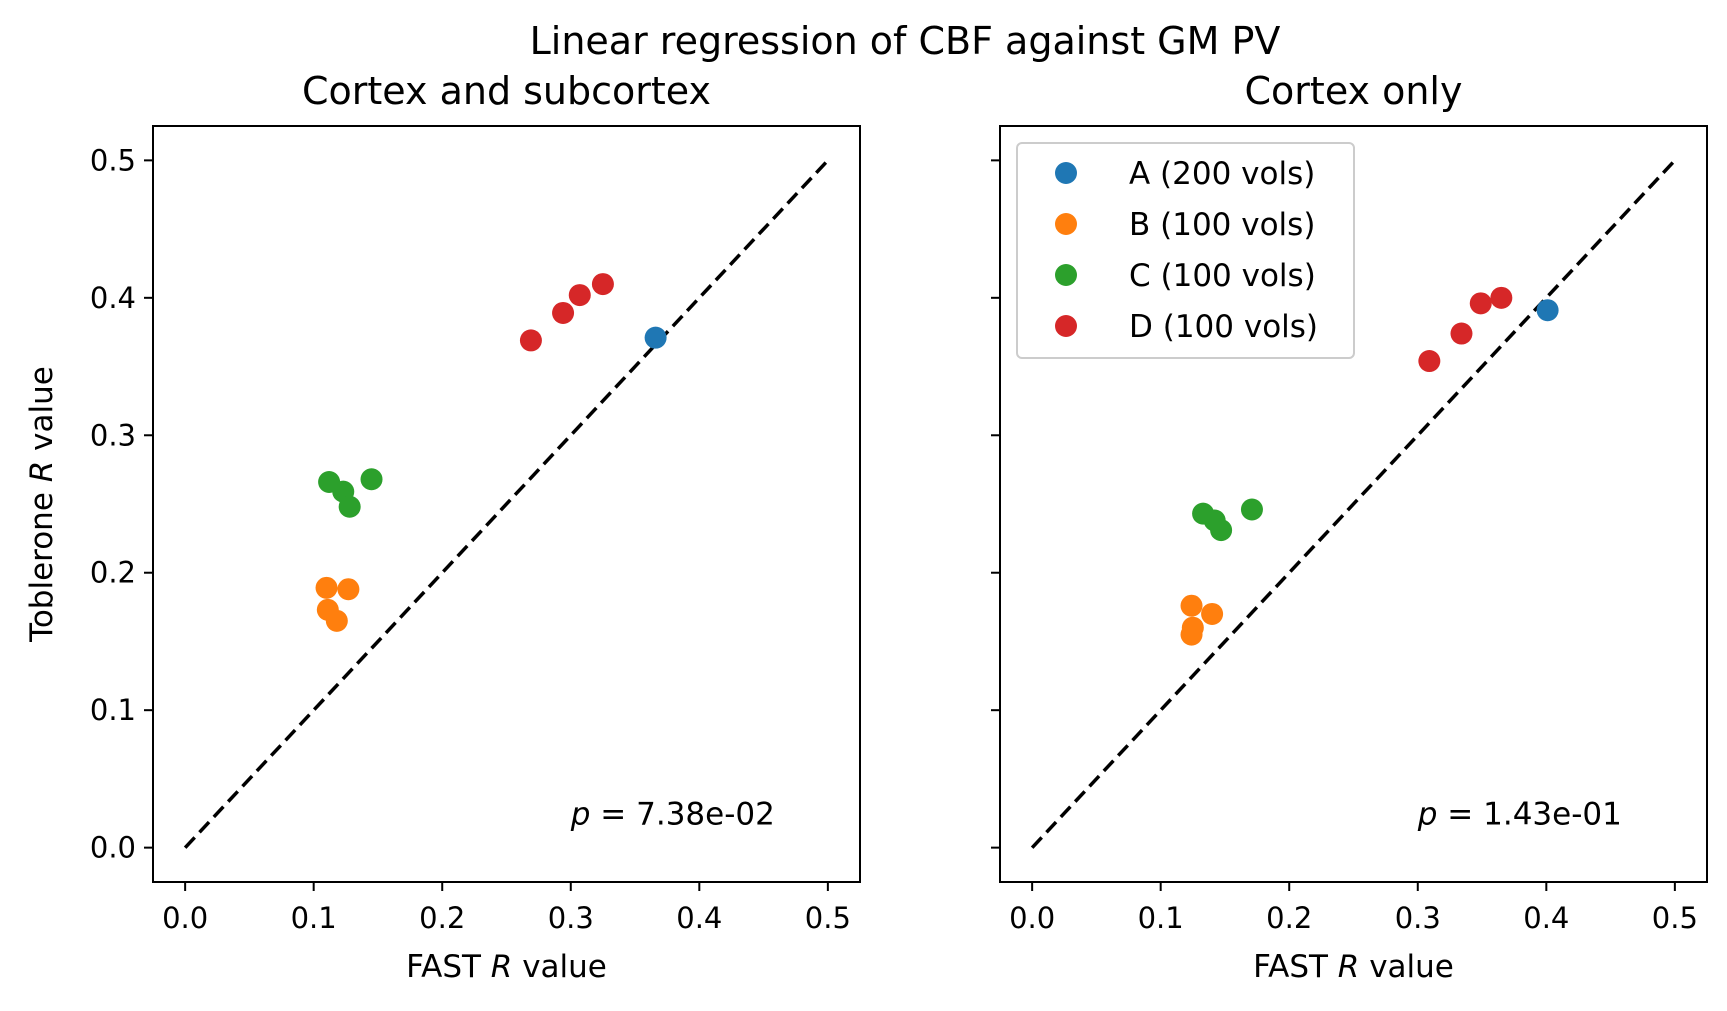  What do you see at coordinates (506, 91) in the screenshot?
I see `panel-title: Cortex and subcortex` at bounding box center [506, 91].